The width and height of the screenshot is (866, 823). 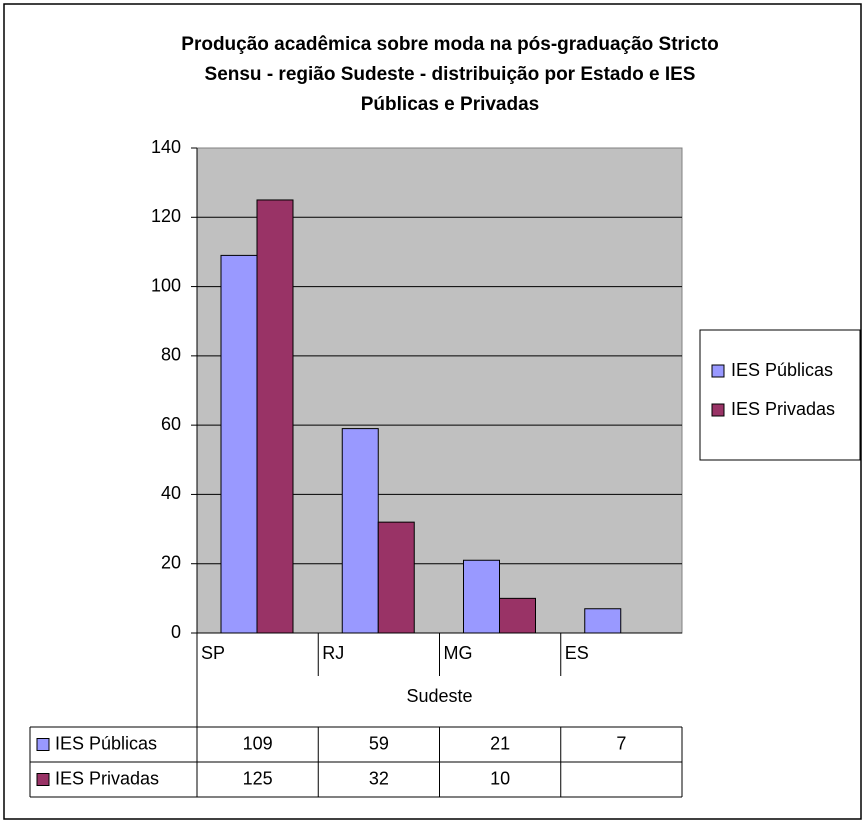 What do you see at coordinates (780, 395) in the screenshot?
I see `legend-box` at bounding box center [780, 395].